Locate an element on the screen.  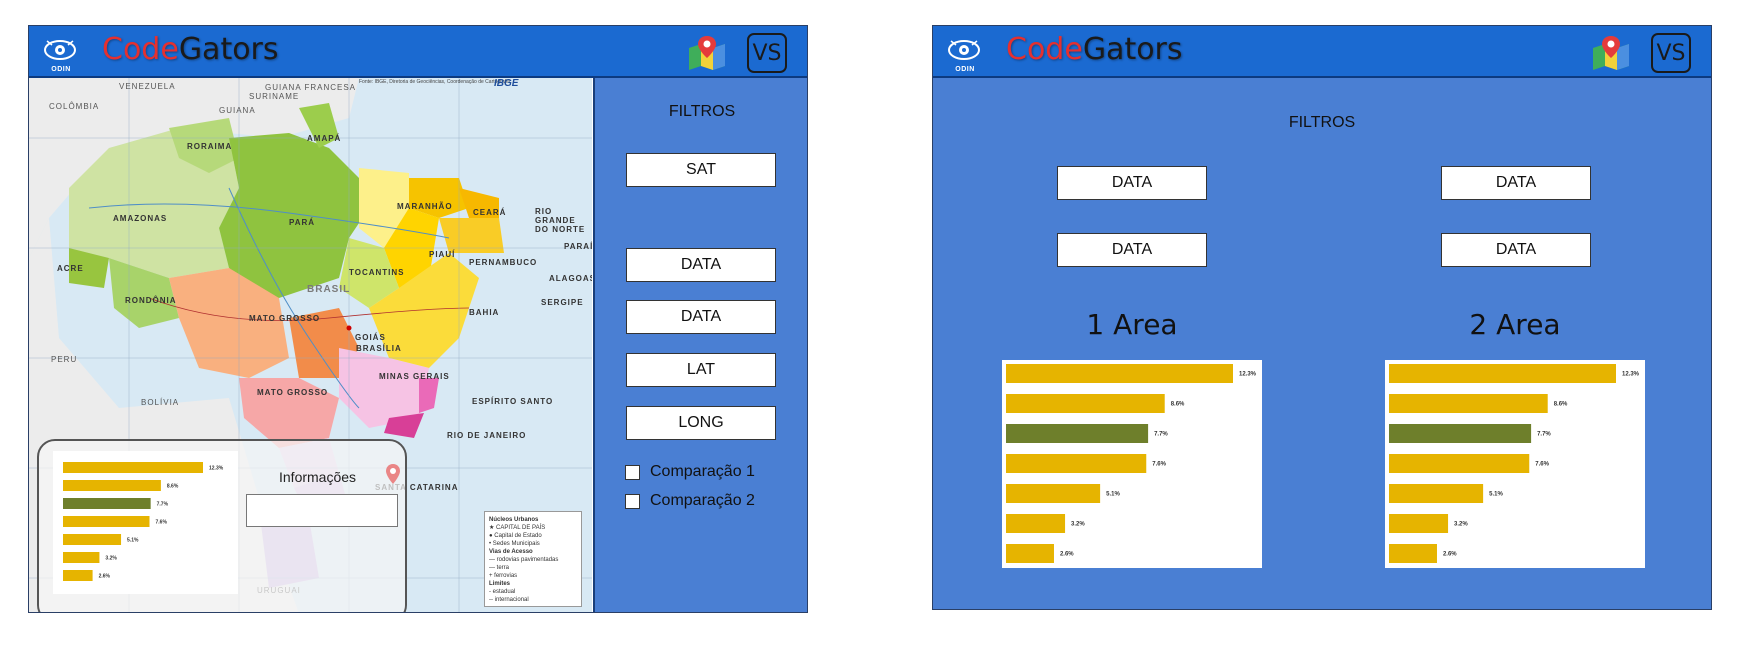
state-label: RORAIMA is located at coordinates (210, 146).